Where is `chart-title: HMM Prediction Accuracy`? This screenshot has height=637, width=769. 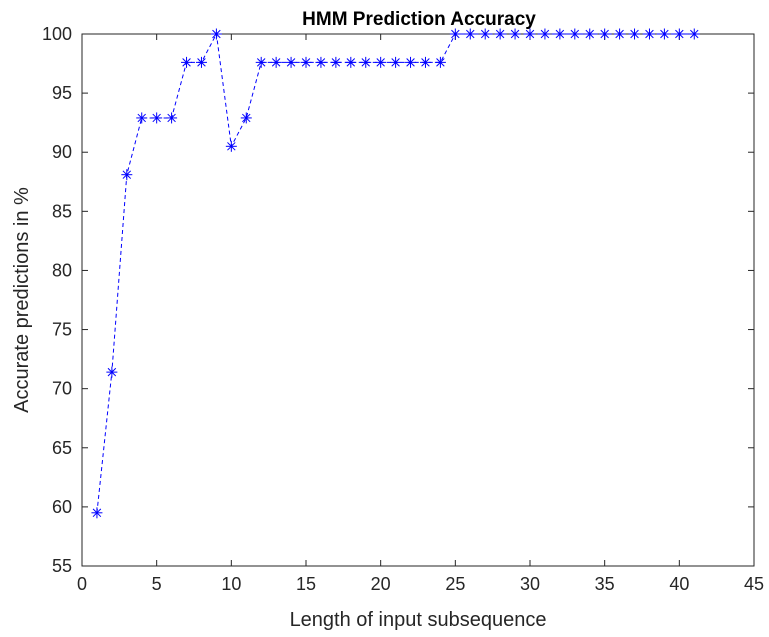 chart-title: HMM Prediction Accuracy is located at coordinates (419, 19).